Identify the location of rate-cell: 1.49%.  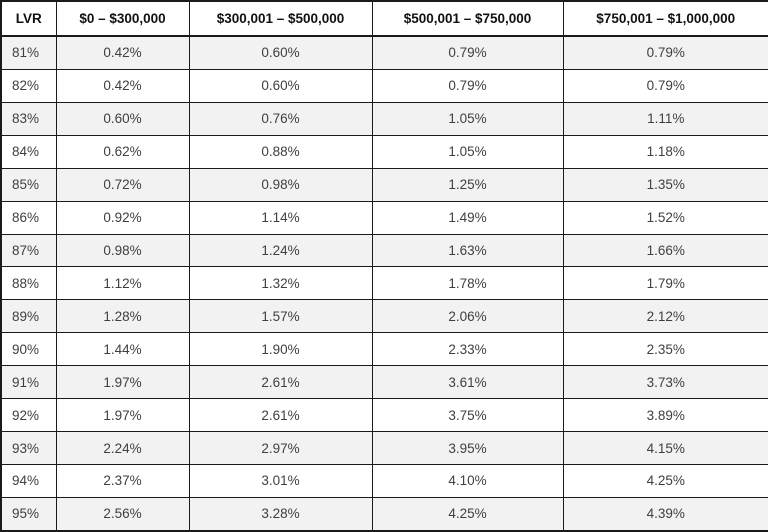
(467, 217).